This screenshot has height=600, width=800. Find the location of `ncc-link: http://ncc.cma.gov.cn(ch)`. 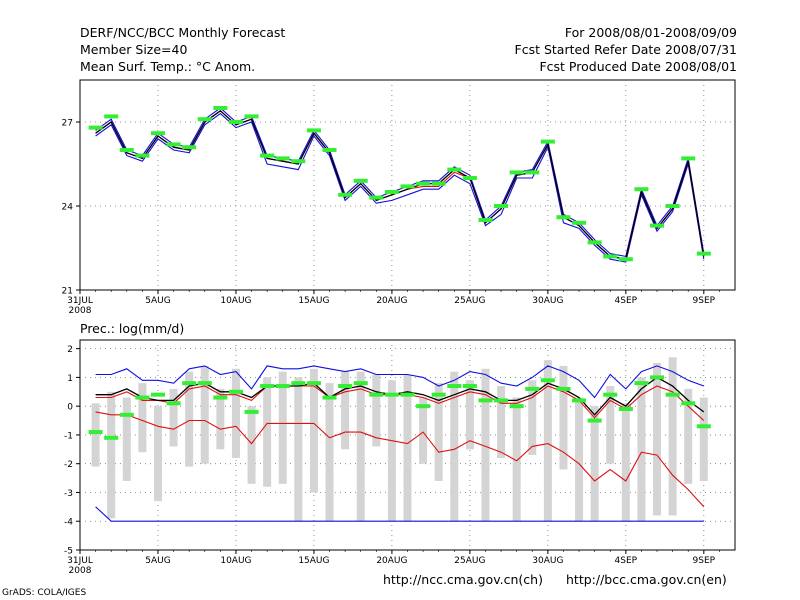

ncc-link: http://ncc.cma.gov.cn(ch) is located at coordinates (463, 579).